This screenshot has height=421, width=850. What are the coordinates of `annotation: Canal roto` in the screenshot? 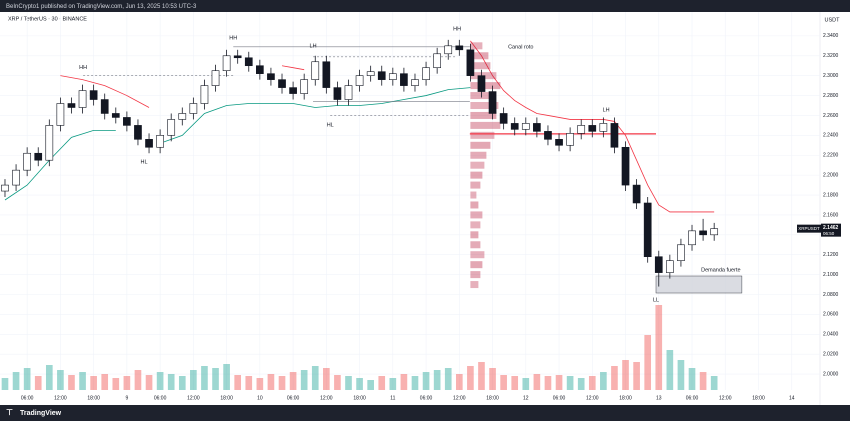 It's located at (520, 47).